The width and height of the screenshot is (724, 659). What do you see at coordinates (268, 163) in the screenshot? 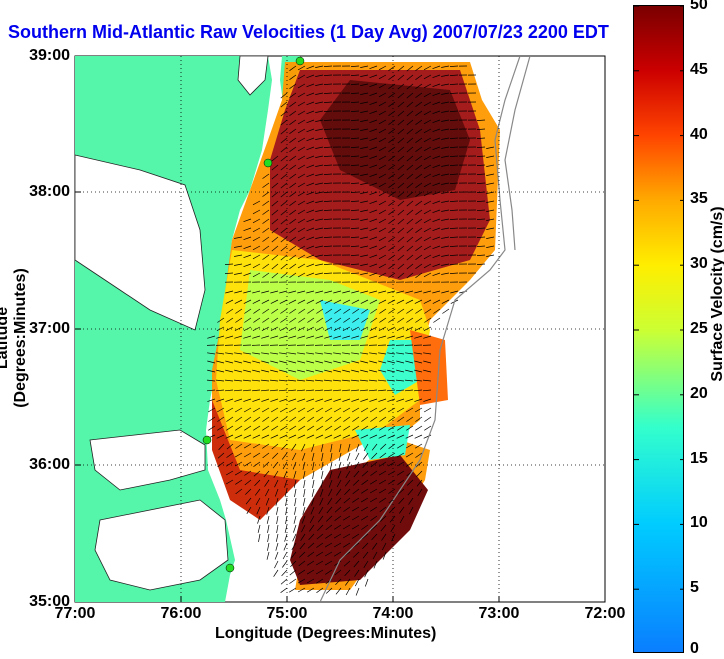
I see `radar-site-marker` at bounding box center [268, 163].